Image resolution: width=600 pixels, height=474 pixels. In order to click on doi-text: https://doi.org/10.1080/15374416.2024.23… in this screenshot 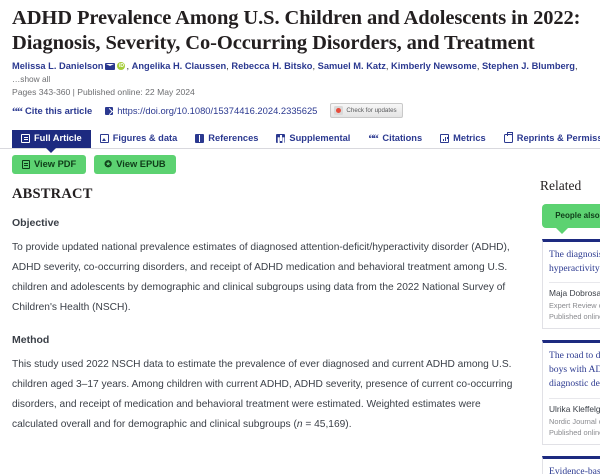, I will do `click(217, 111)`.